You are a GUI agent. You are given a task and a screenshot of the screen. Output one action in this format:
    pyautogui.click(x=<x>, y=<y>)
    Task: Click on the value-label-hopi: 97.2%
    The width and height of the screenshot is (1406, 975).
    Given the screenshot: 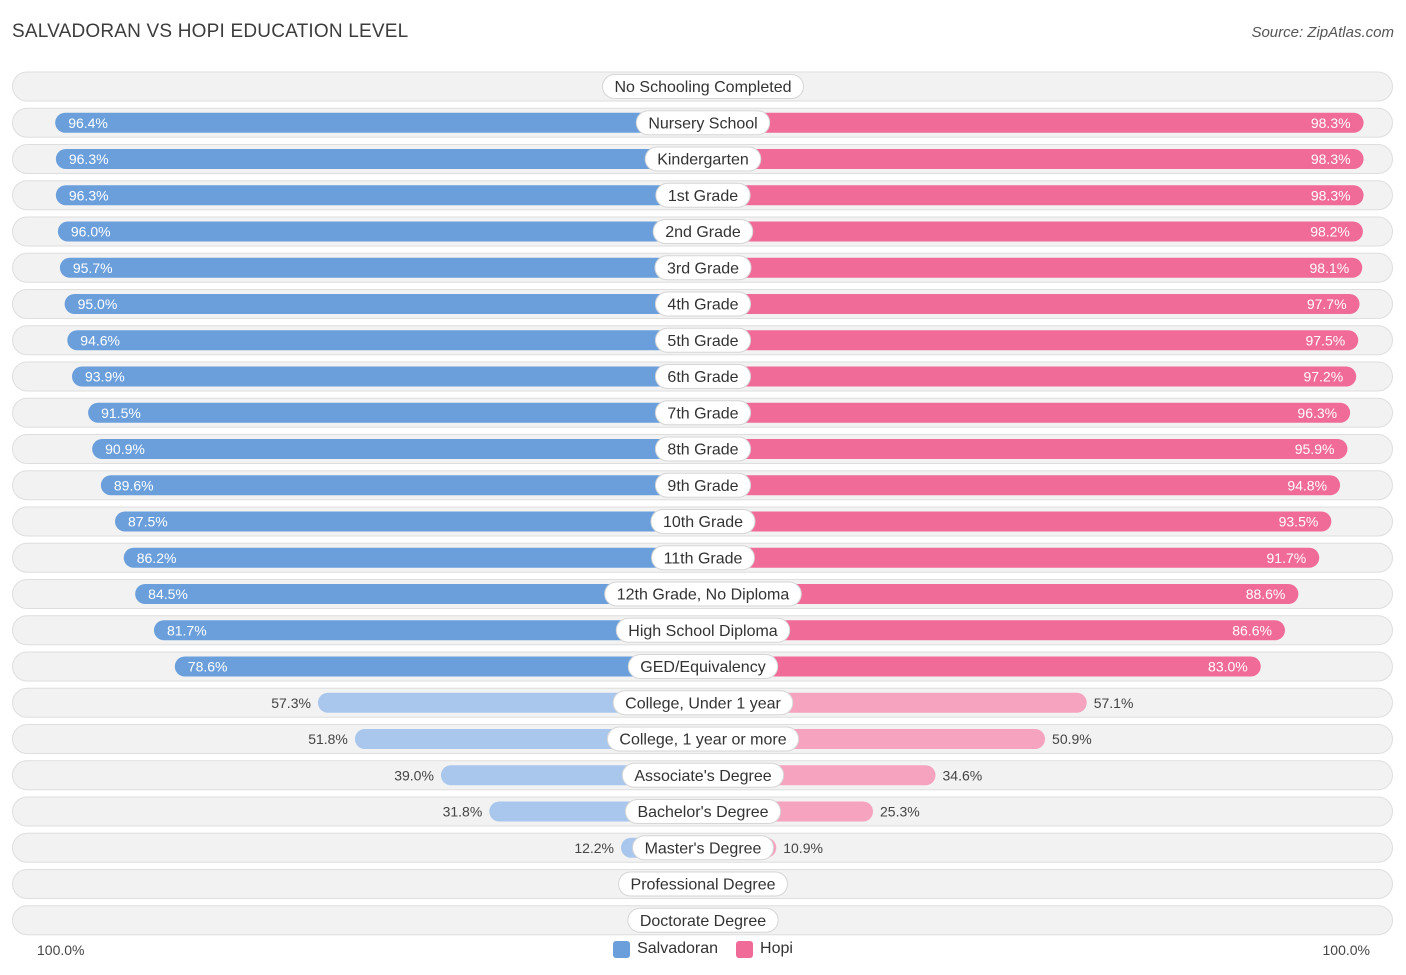 What is the action you would take?
    pyautogui.click(x=1323, y=377)
    